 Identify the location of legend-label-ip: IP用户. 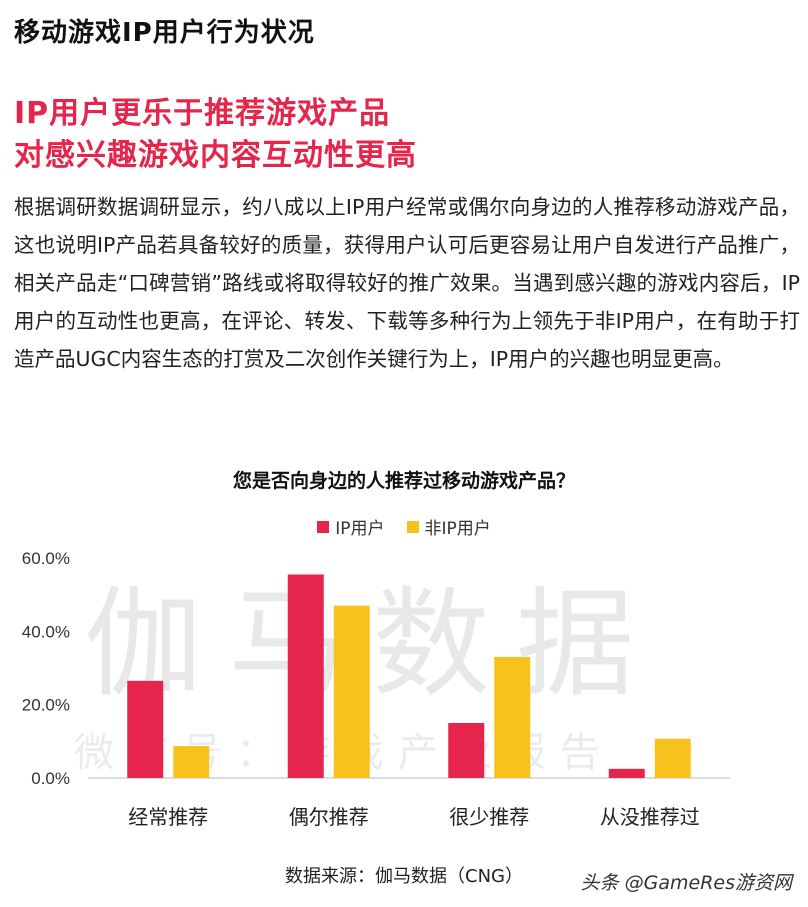
(360, 529).